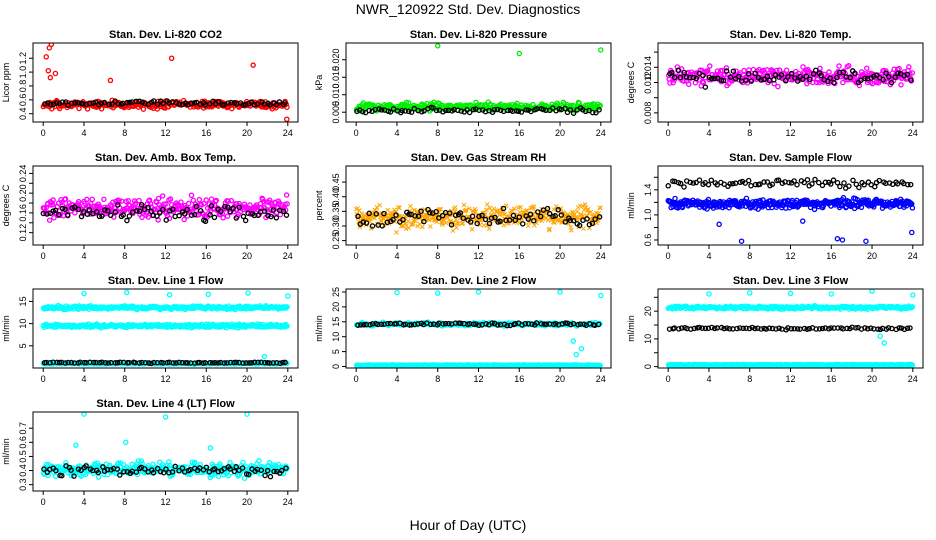 Image resolution: width=936 pixels, height=540 pixels. Describe the element at coordinates (519, 256) in the screenshot. I see `x-tick-label: 16` at that location.